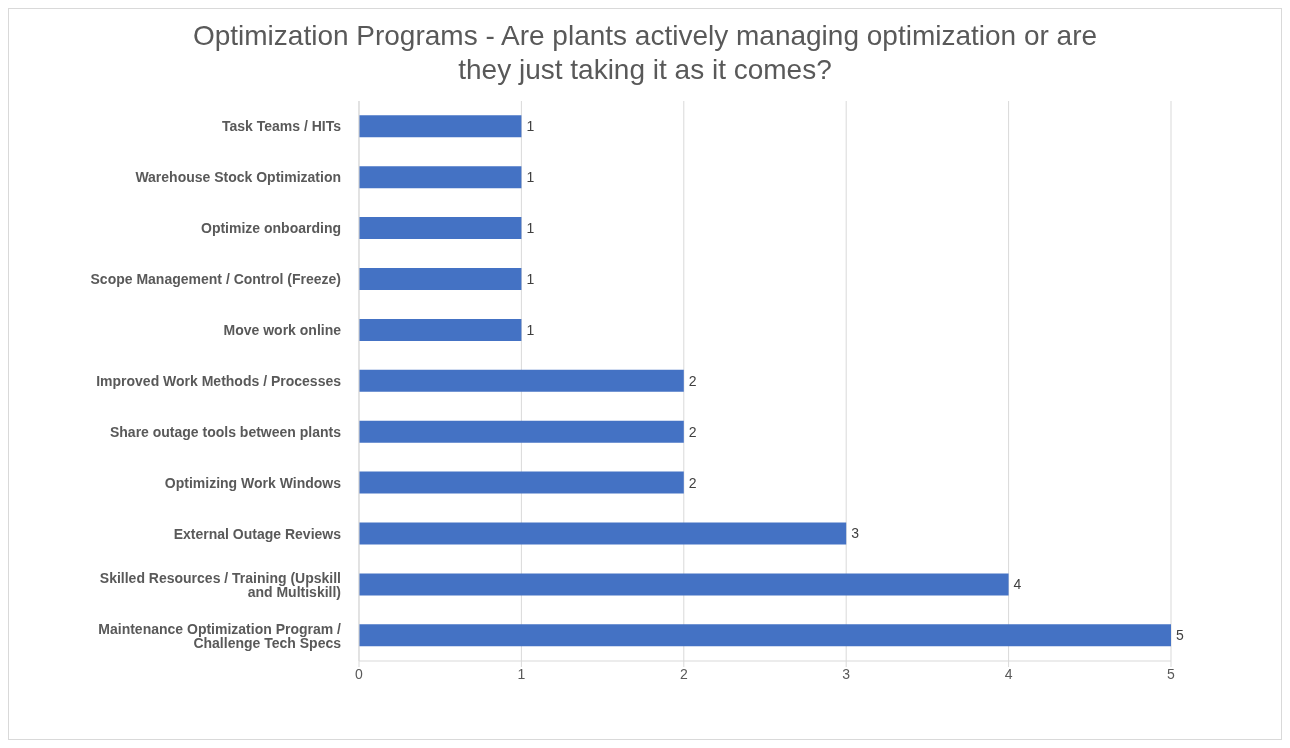 The image size is (1290, 748). I want to click on y-tick-label: Maintenance Optimization Program / Challenge Tech Specs, so click(220, 635).